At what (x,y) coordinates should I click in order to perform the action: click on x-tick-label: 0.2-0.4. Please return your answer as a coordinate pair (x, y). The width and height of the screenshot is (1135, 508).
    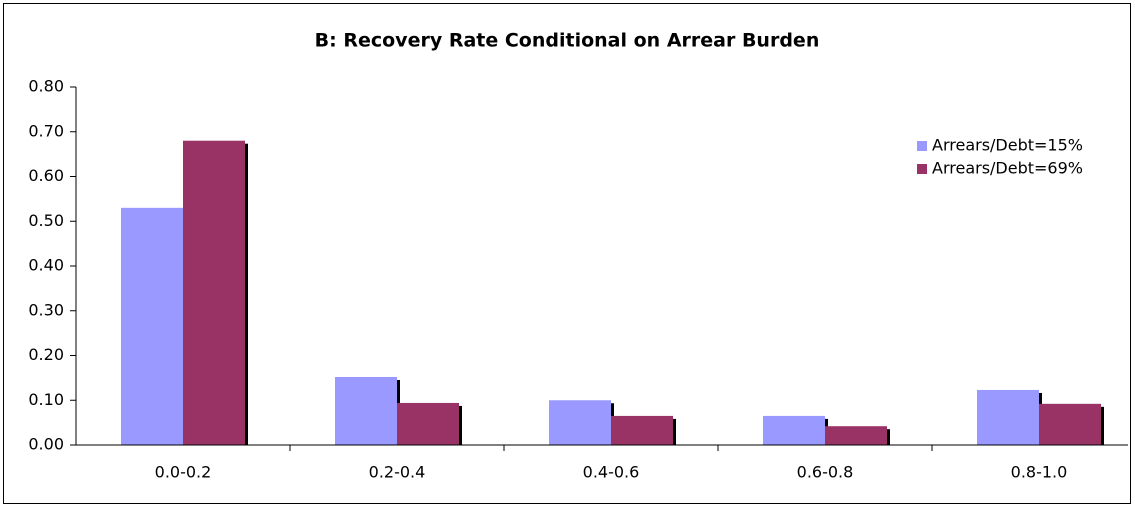
    Looking at the image, I should click on (397, 472).